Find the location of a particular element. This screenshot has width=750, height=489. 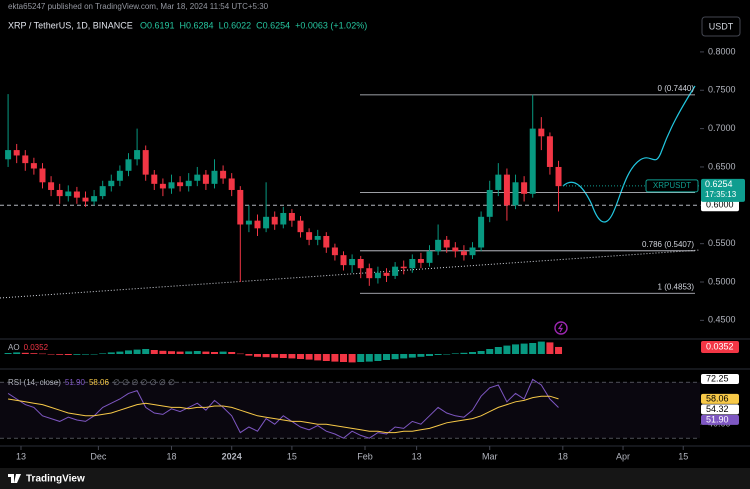

ao-title: AO is located at coordinates (14, 347).